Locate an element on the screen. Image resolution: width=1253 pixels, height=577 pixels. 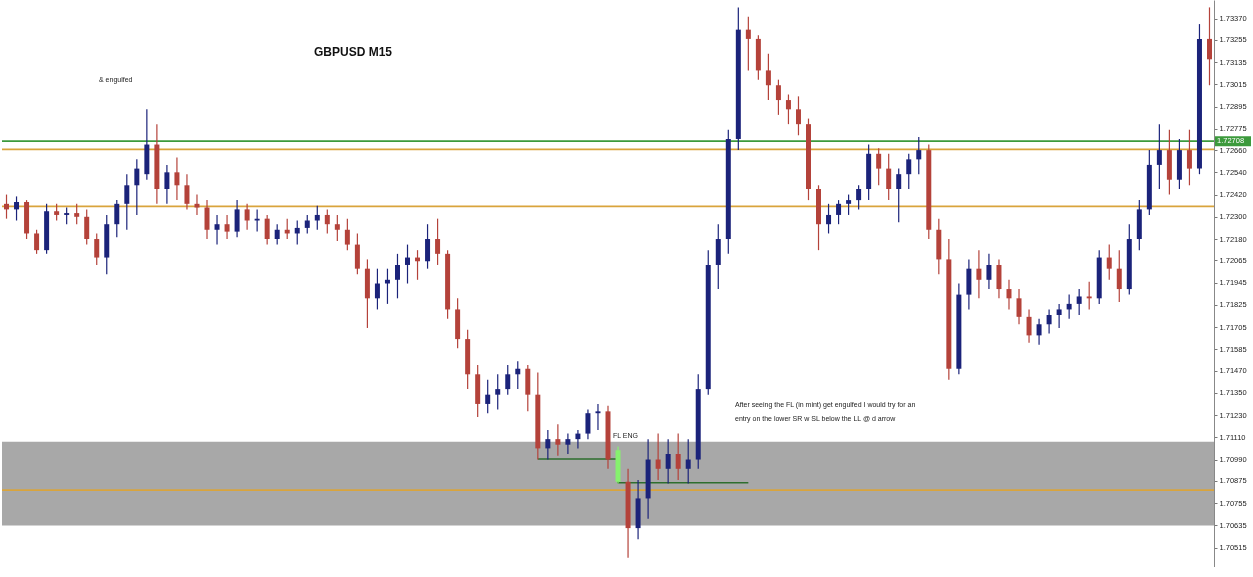
text: GBPUSD M15 is located at coordinates (353, 52).